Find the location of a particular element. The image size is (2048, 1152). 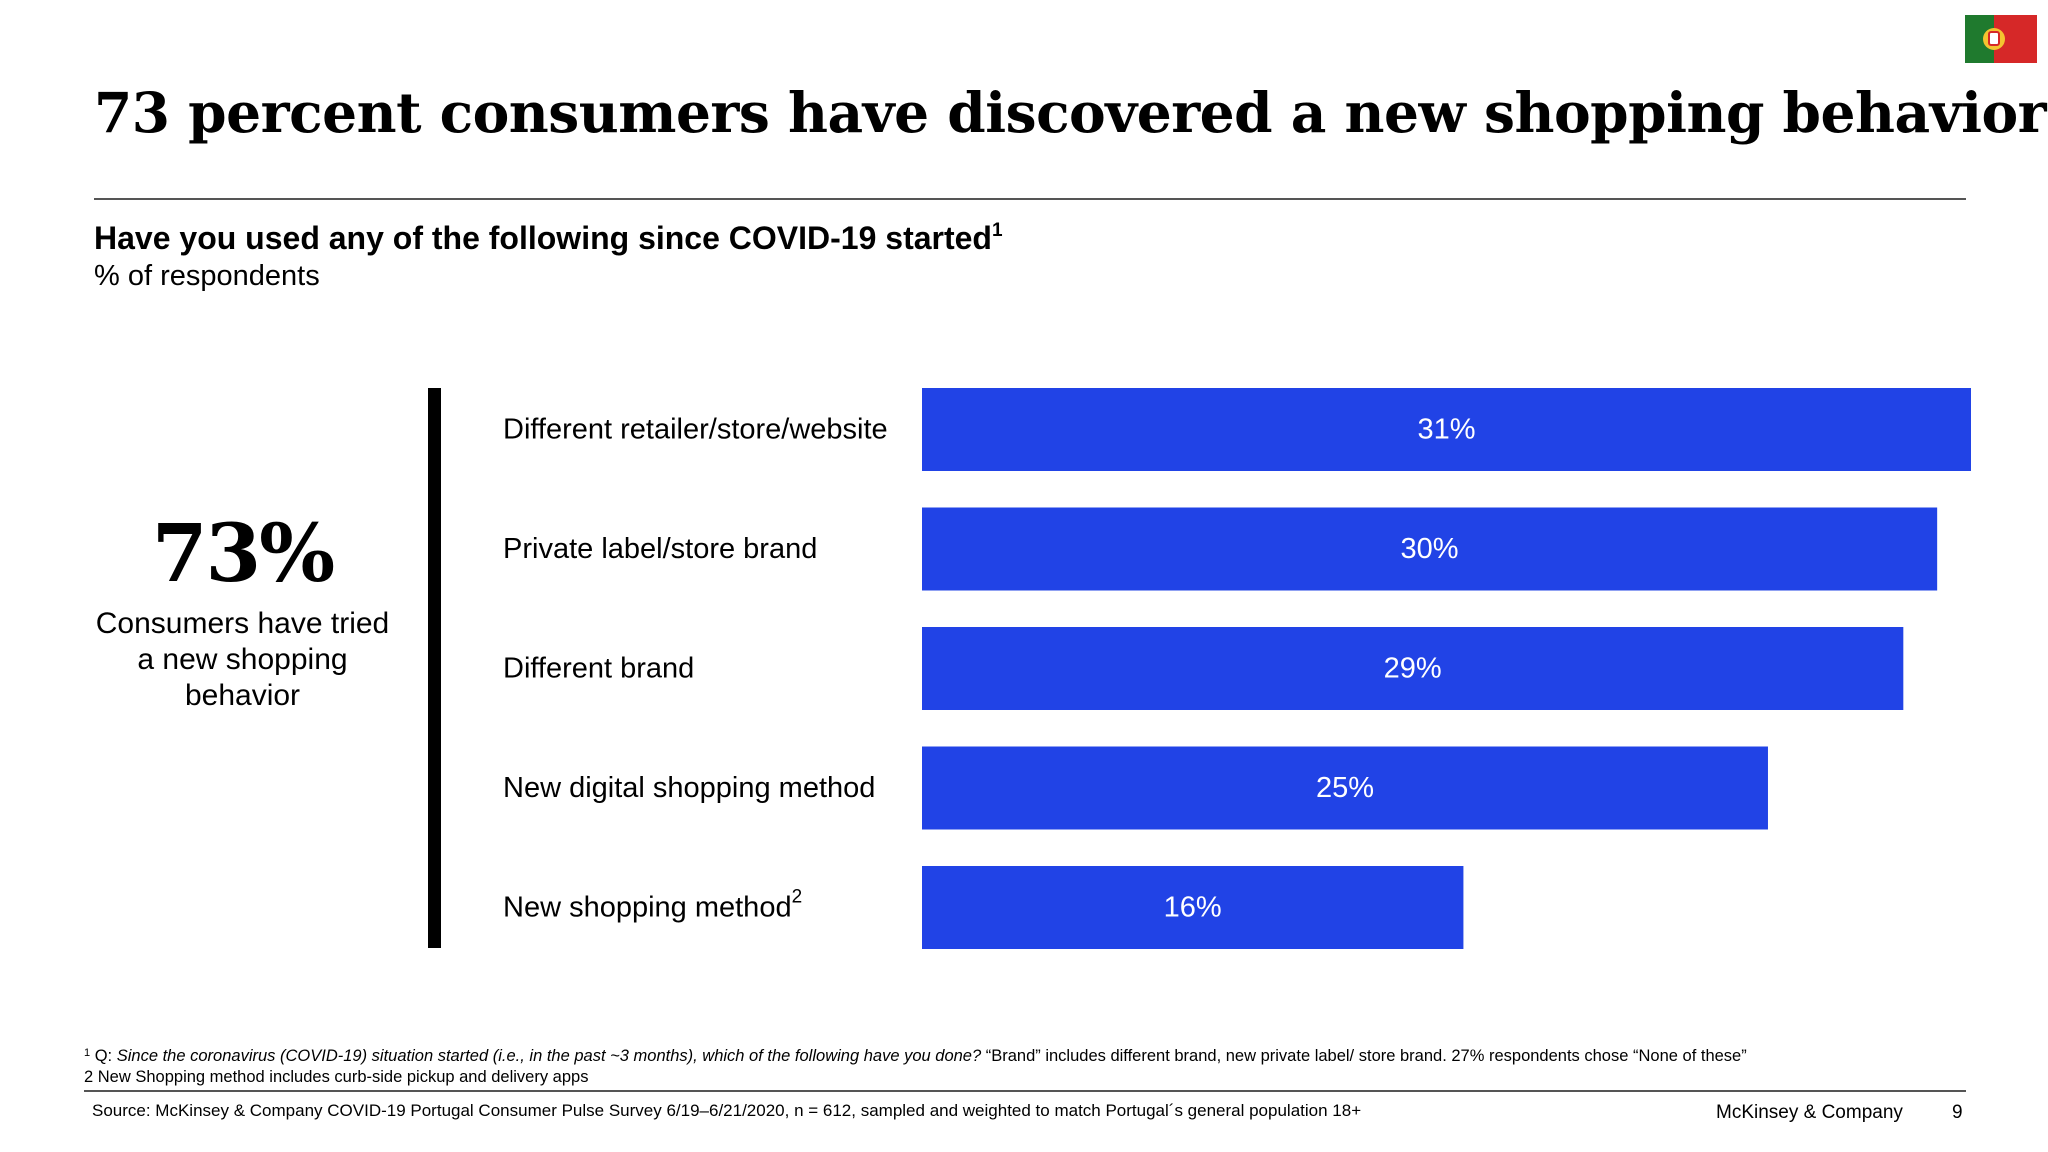

footnote-1-marker: 1 is located at coordinates (87, 1053).